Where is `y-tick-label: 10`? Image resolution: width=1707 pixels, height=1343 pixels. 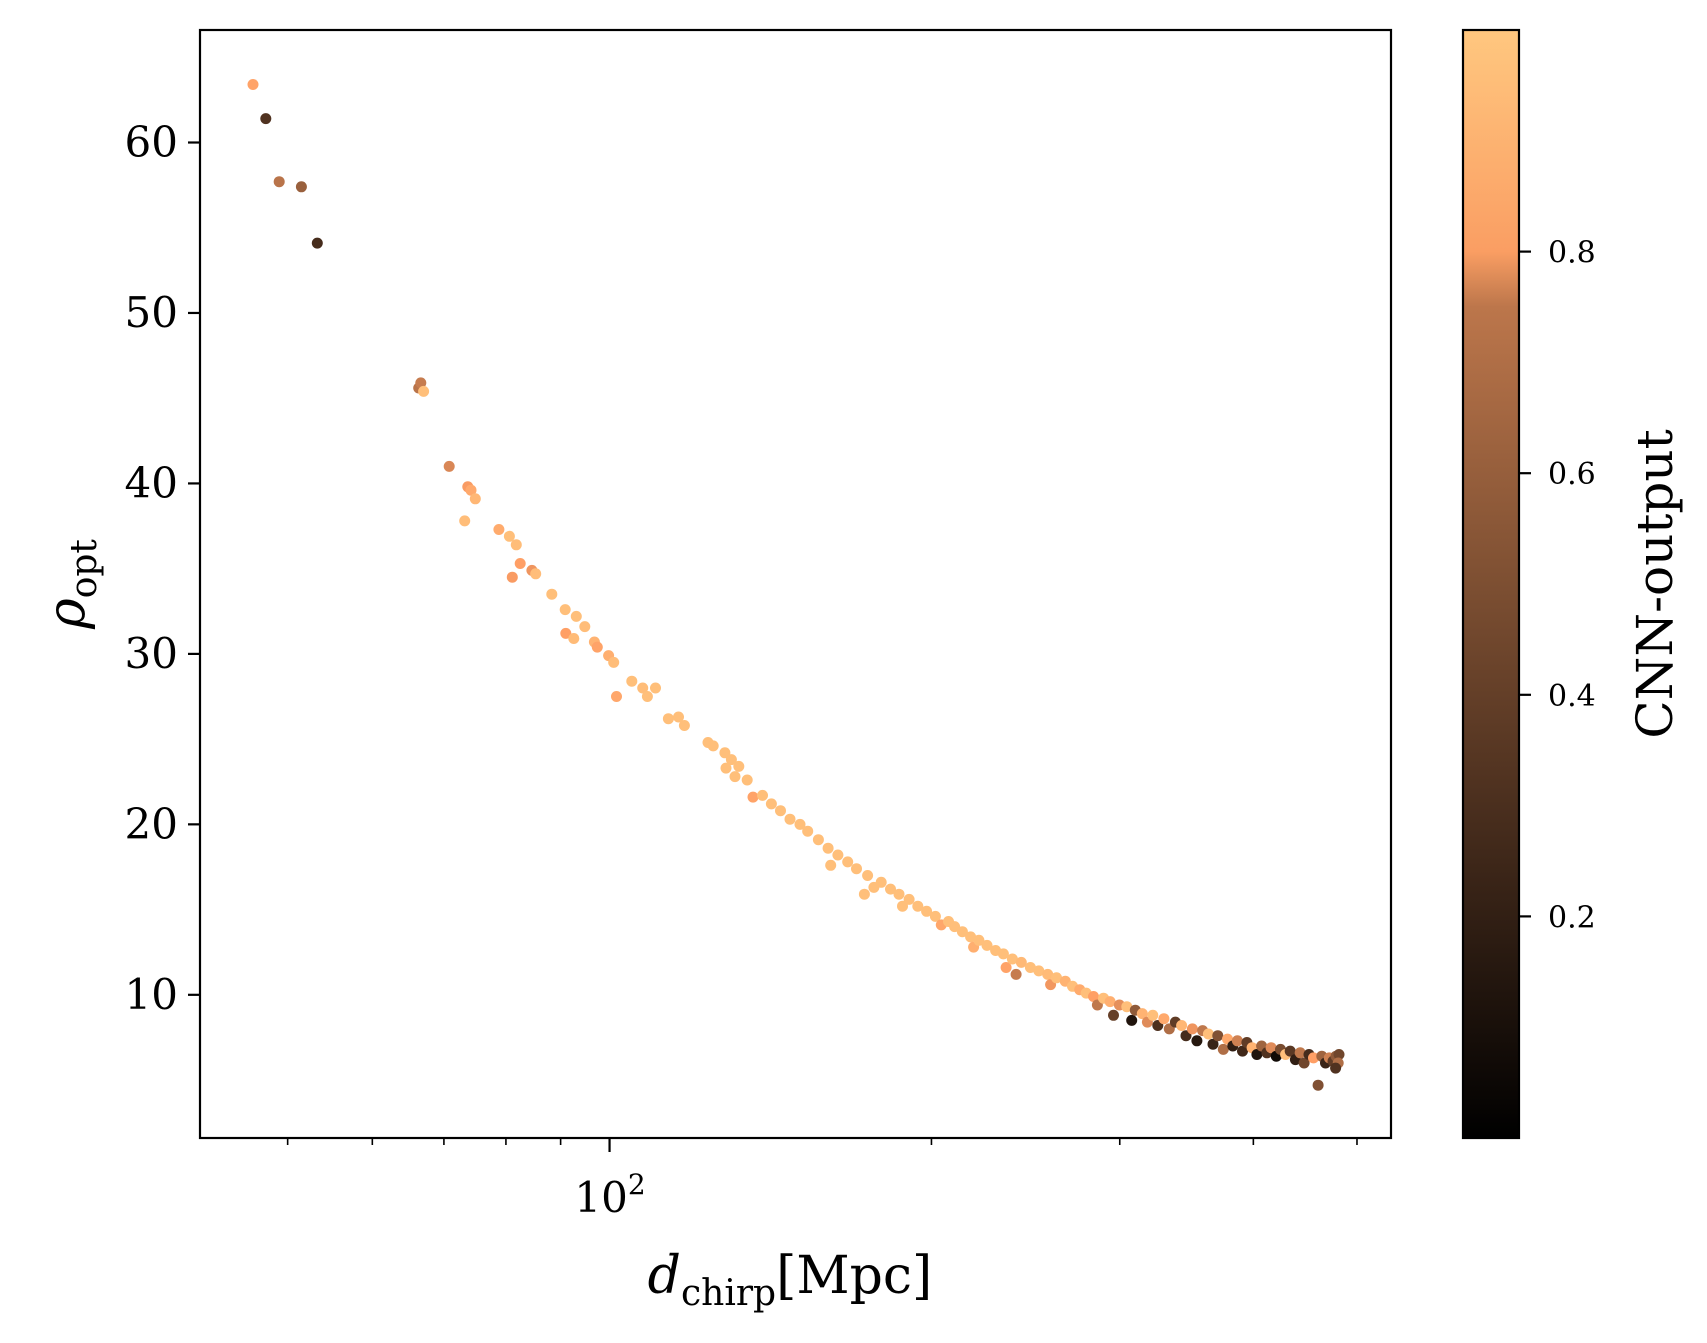 y-tick-label: 10 is located at coordinates (151, 994).